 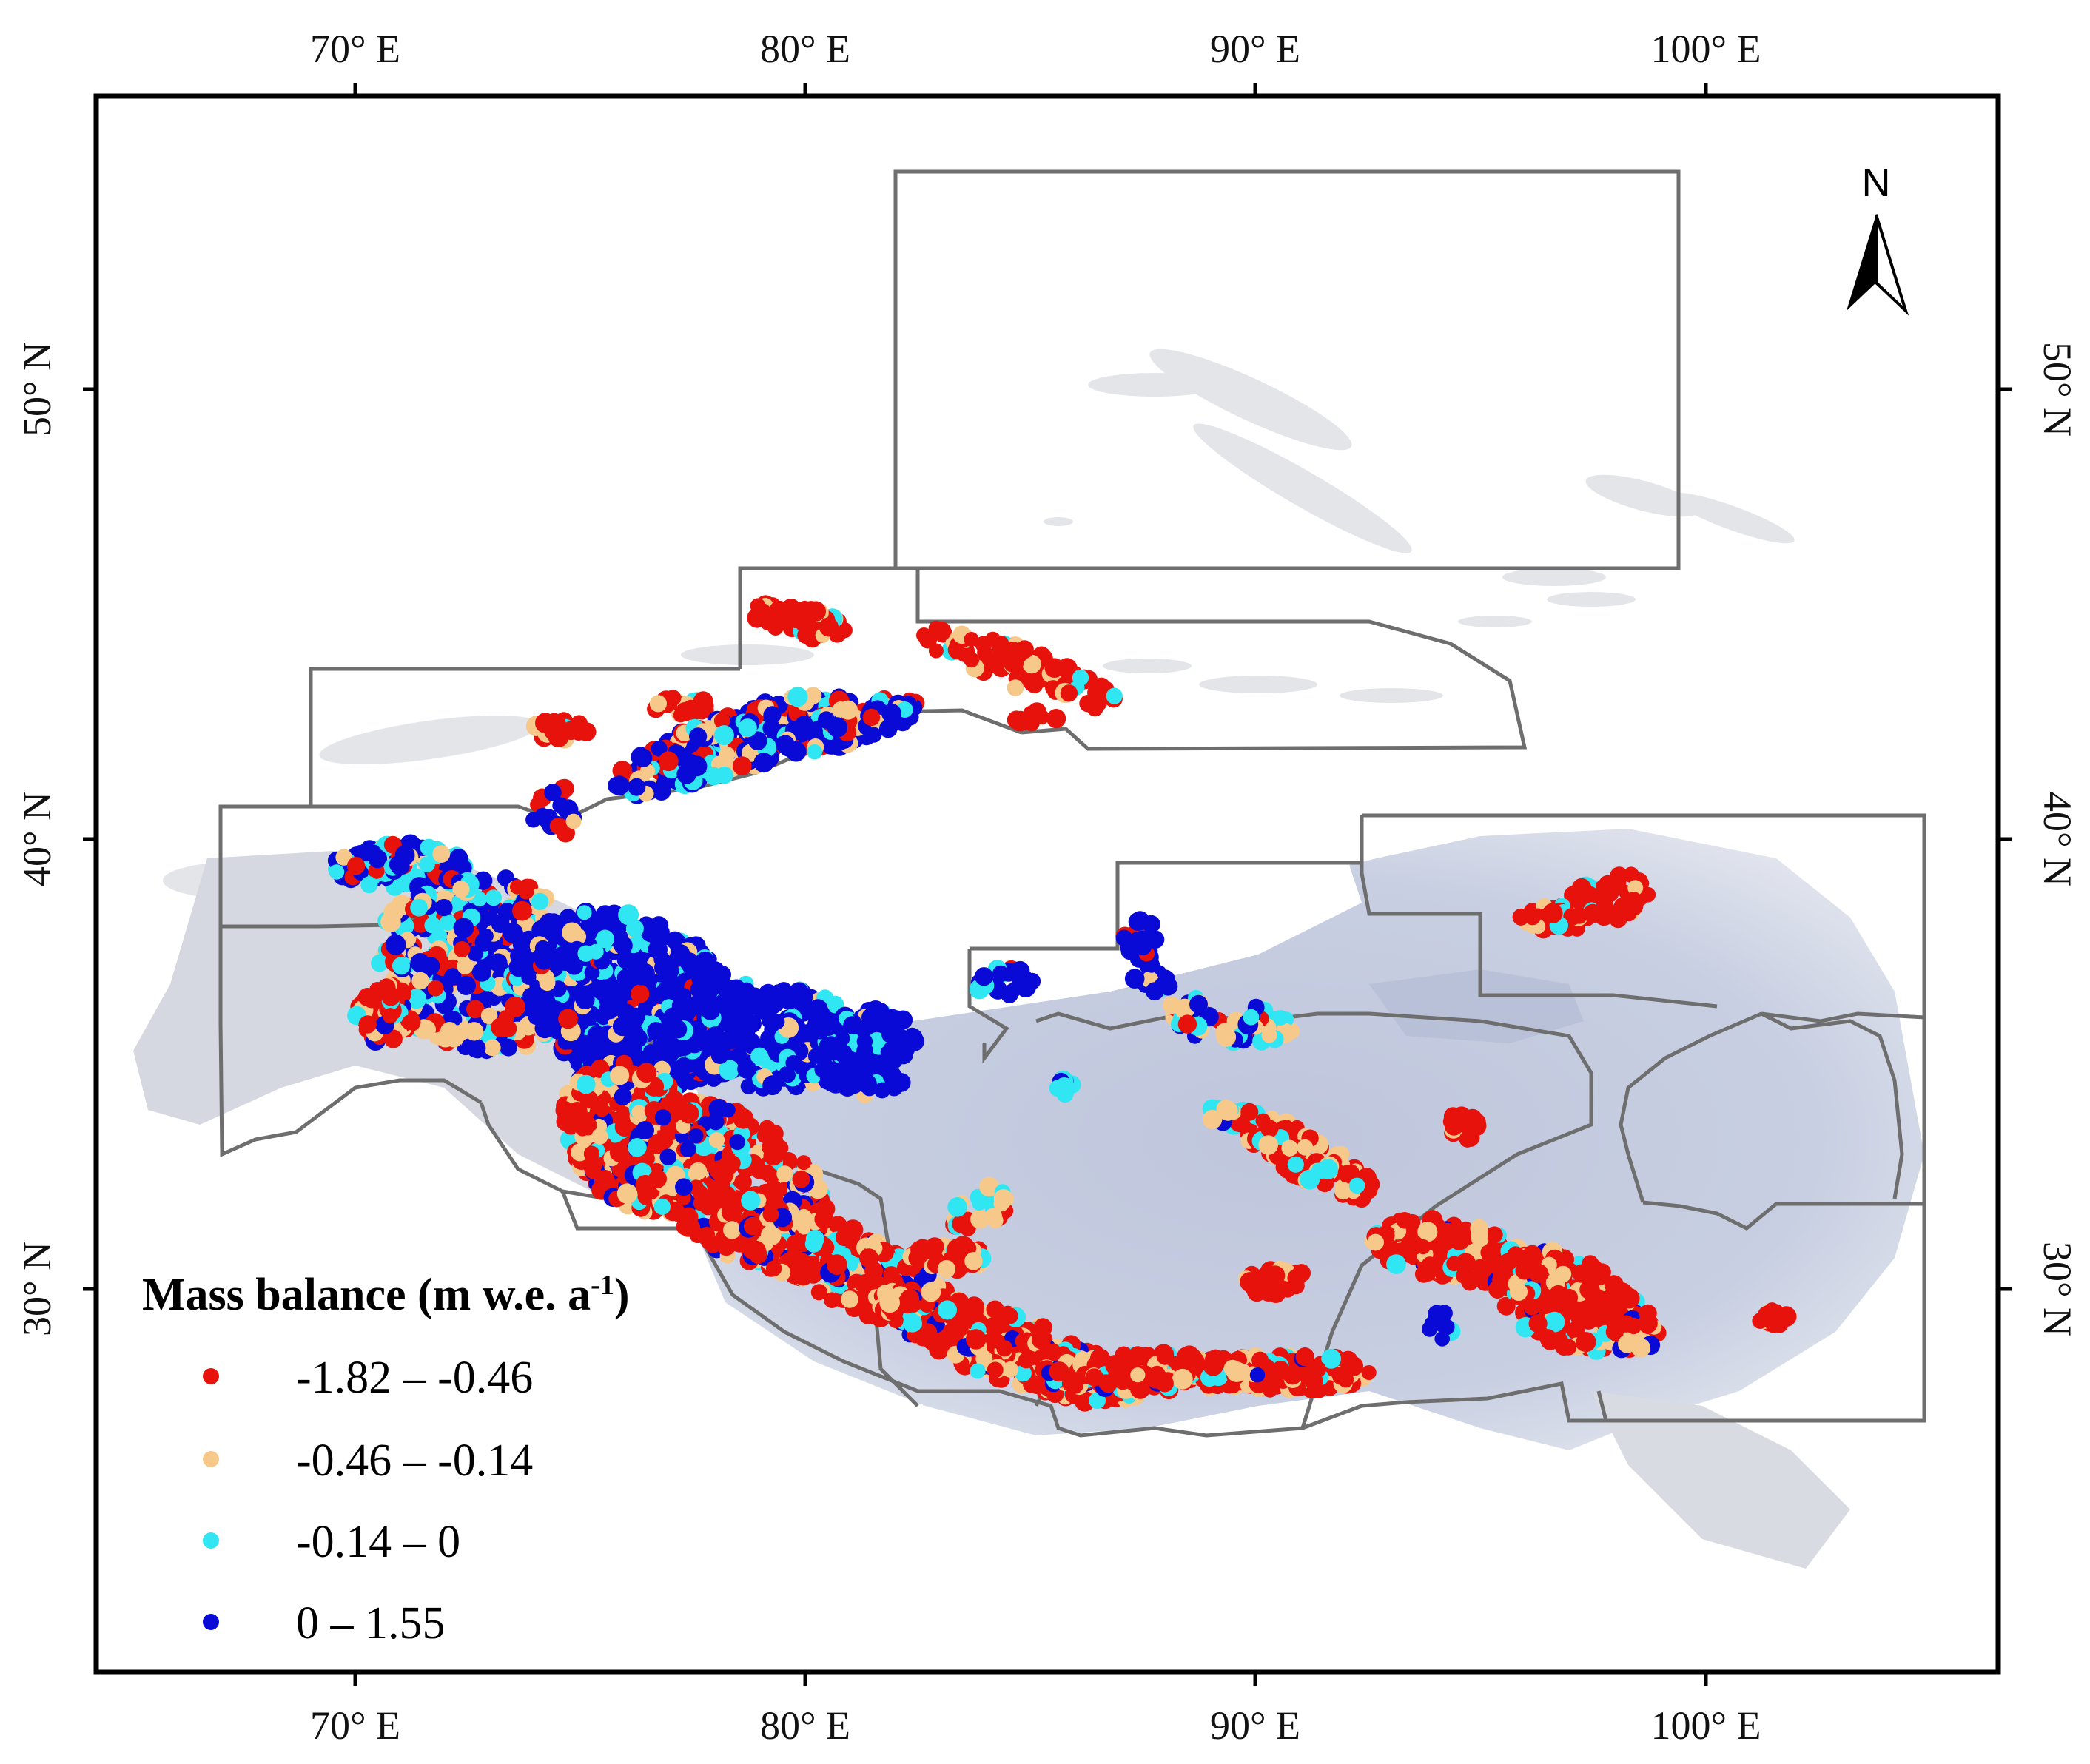 I want to click on north-arrow-left-half, so click(x=1861, y=263).